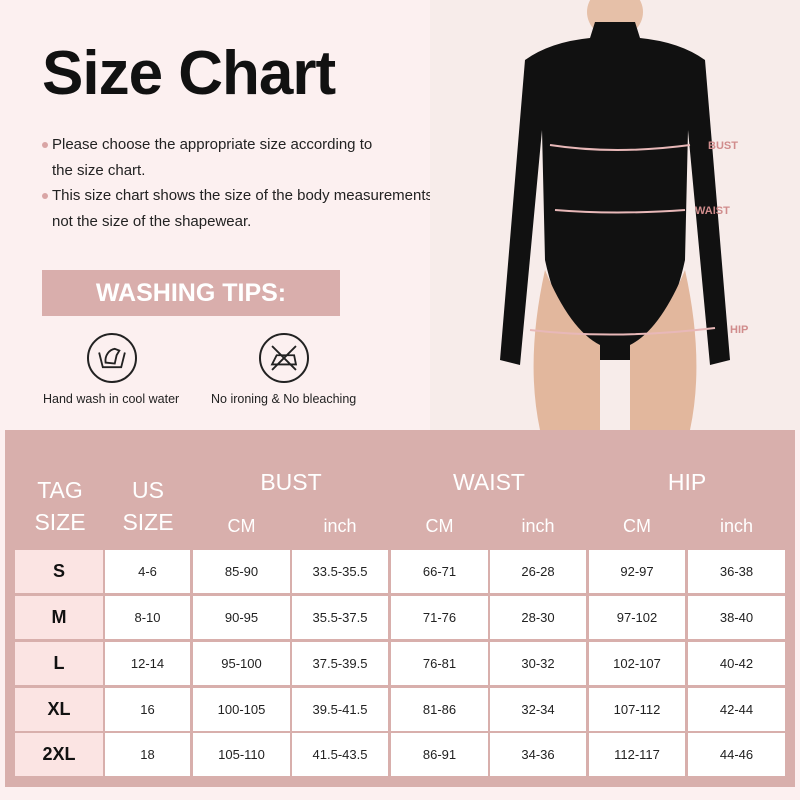 The height and width of the screenshot is (800, 800). I want to click on note-text: the size chart., so click(99, 170).